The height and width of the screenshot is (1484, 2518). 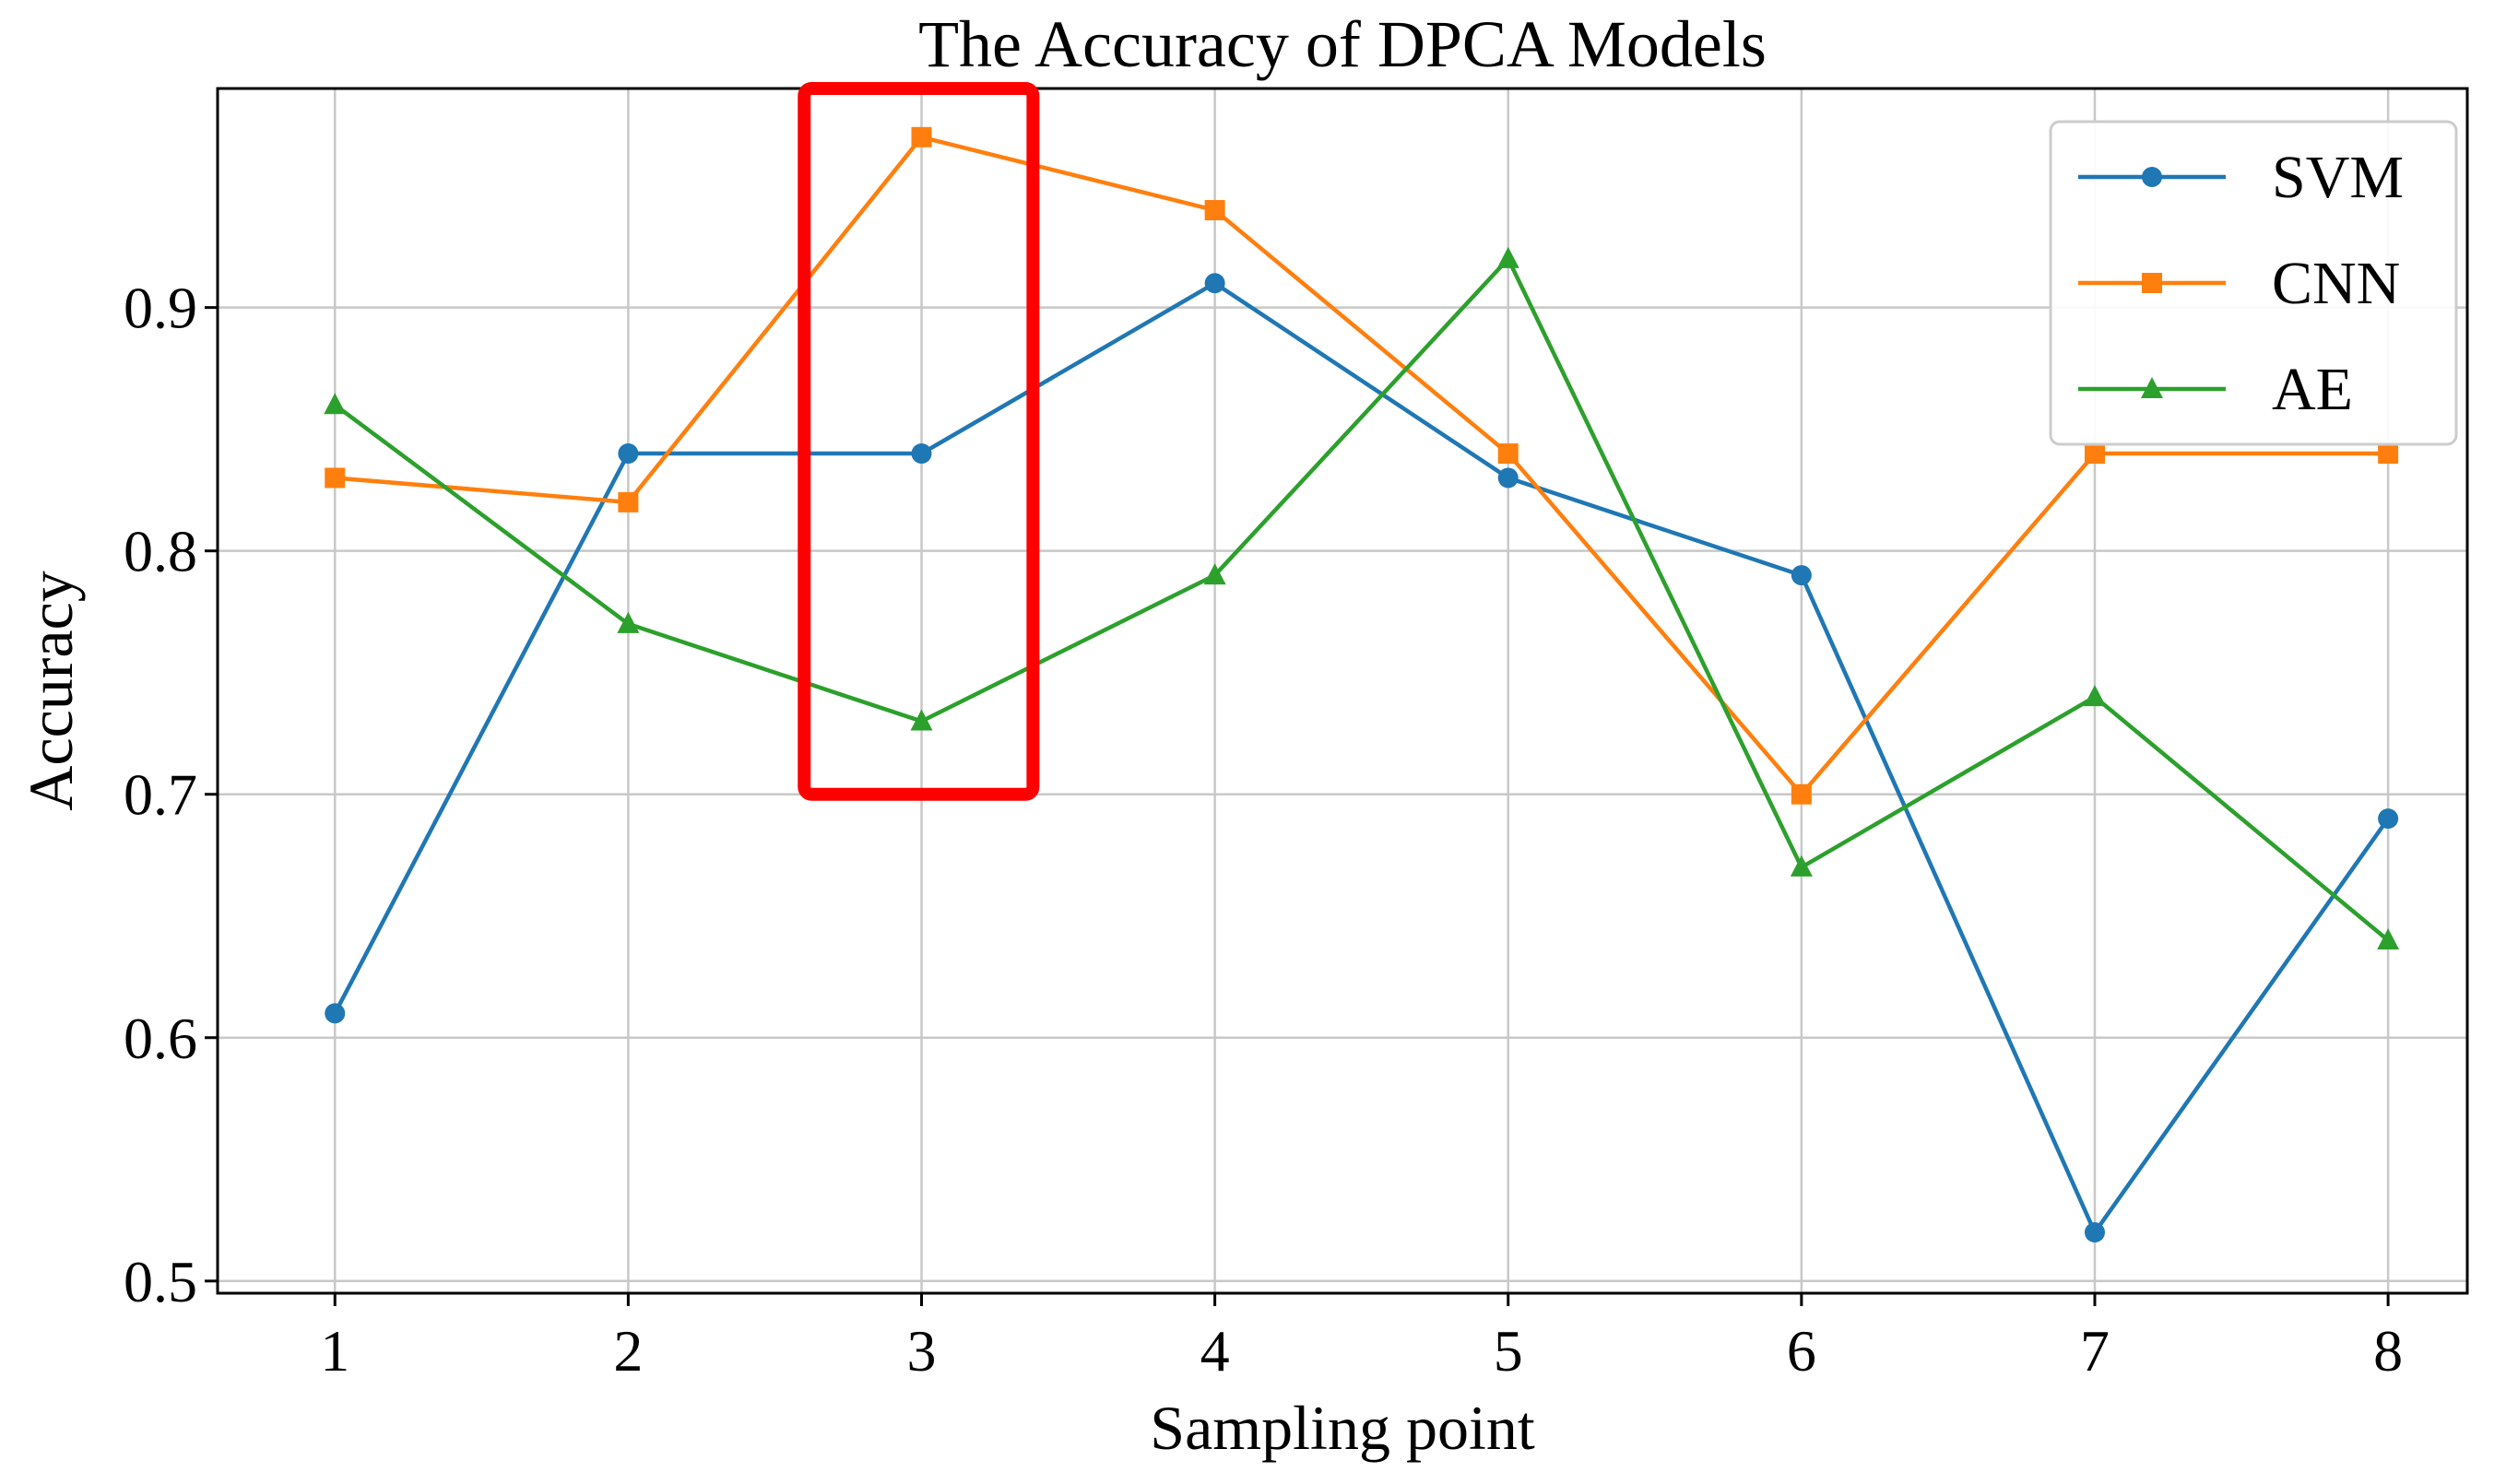 What do you see at coordinates (1342, 44) in the screenshot?
I see `chart-title: The Accuracy of DPCA Models` at bounding box center [1342, 44].